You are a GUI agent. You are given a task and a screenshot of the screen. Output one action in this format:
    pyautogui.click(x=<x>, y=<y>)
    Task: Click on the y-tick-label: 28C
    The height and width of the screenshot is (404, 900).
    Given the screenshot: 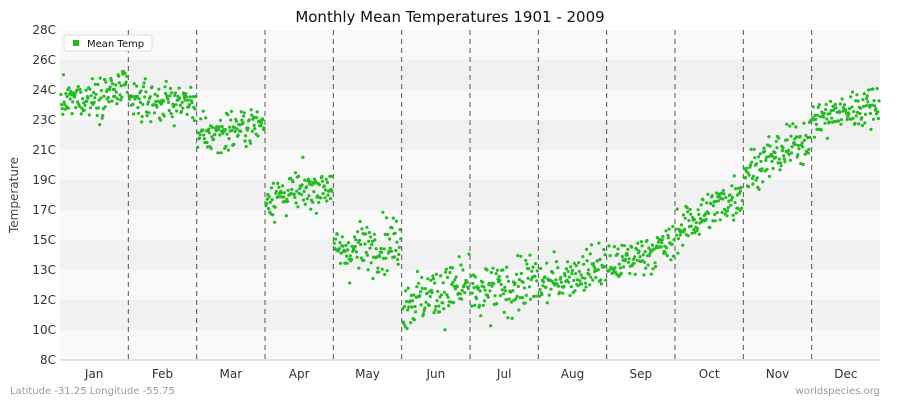 What is the action you would take?
    pyautogui.click(x=44, y=30)
    